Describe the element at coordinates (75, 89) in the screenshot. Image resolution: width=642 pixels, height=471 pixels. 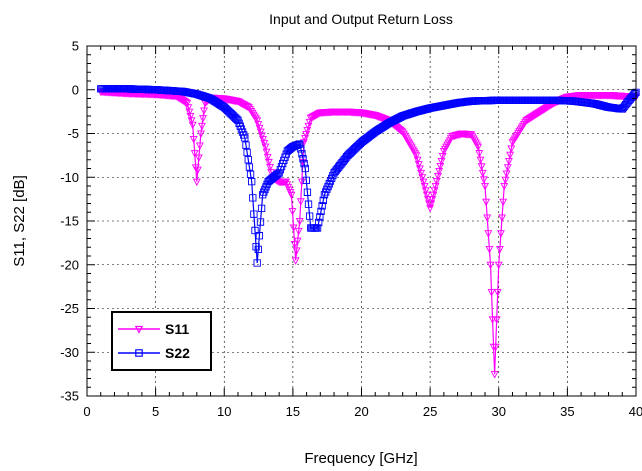
I see `y-tick-label: 0` at that location.